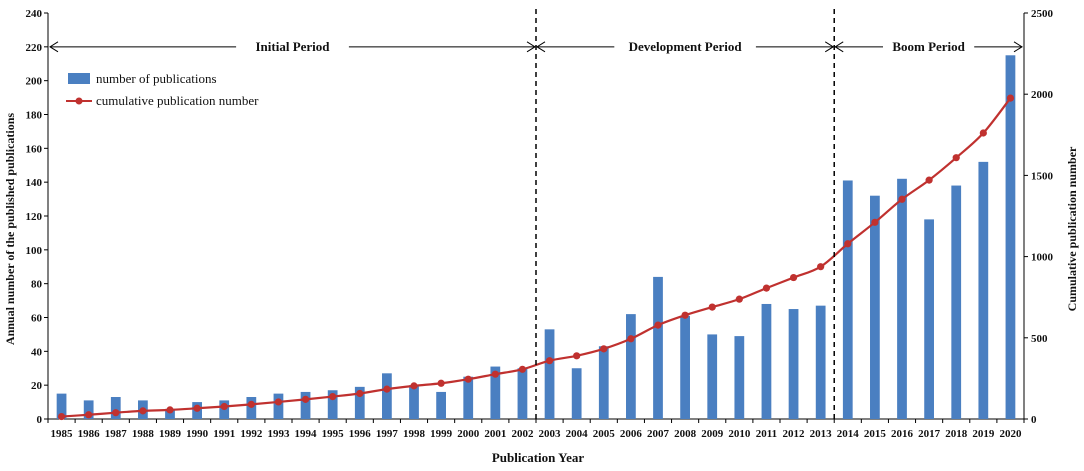 This screenshot has height=471, width=1084. I want to click on period-label: Boom Period, so click(928, 46).